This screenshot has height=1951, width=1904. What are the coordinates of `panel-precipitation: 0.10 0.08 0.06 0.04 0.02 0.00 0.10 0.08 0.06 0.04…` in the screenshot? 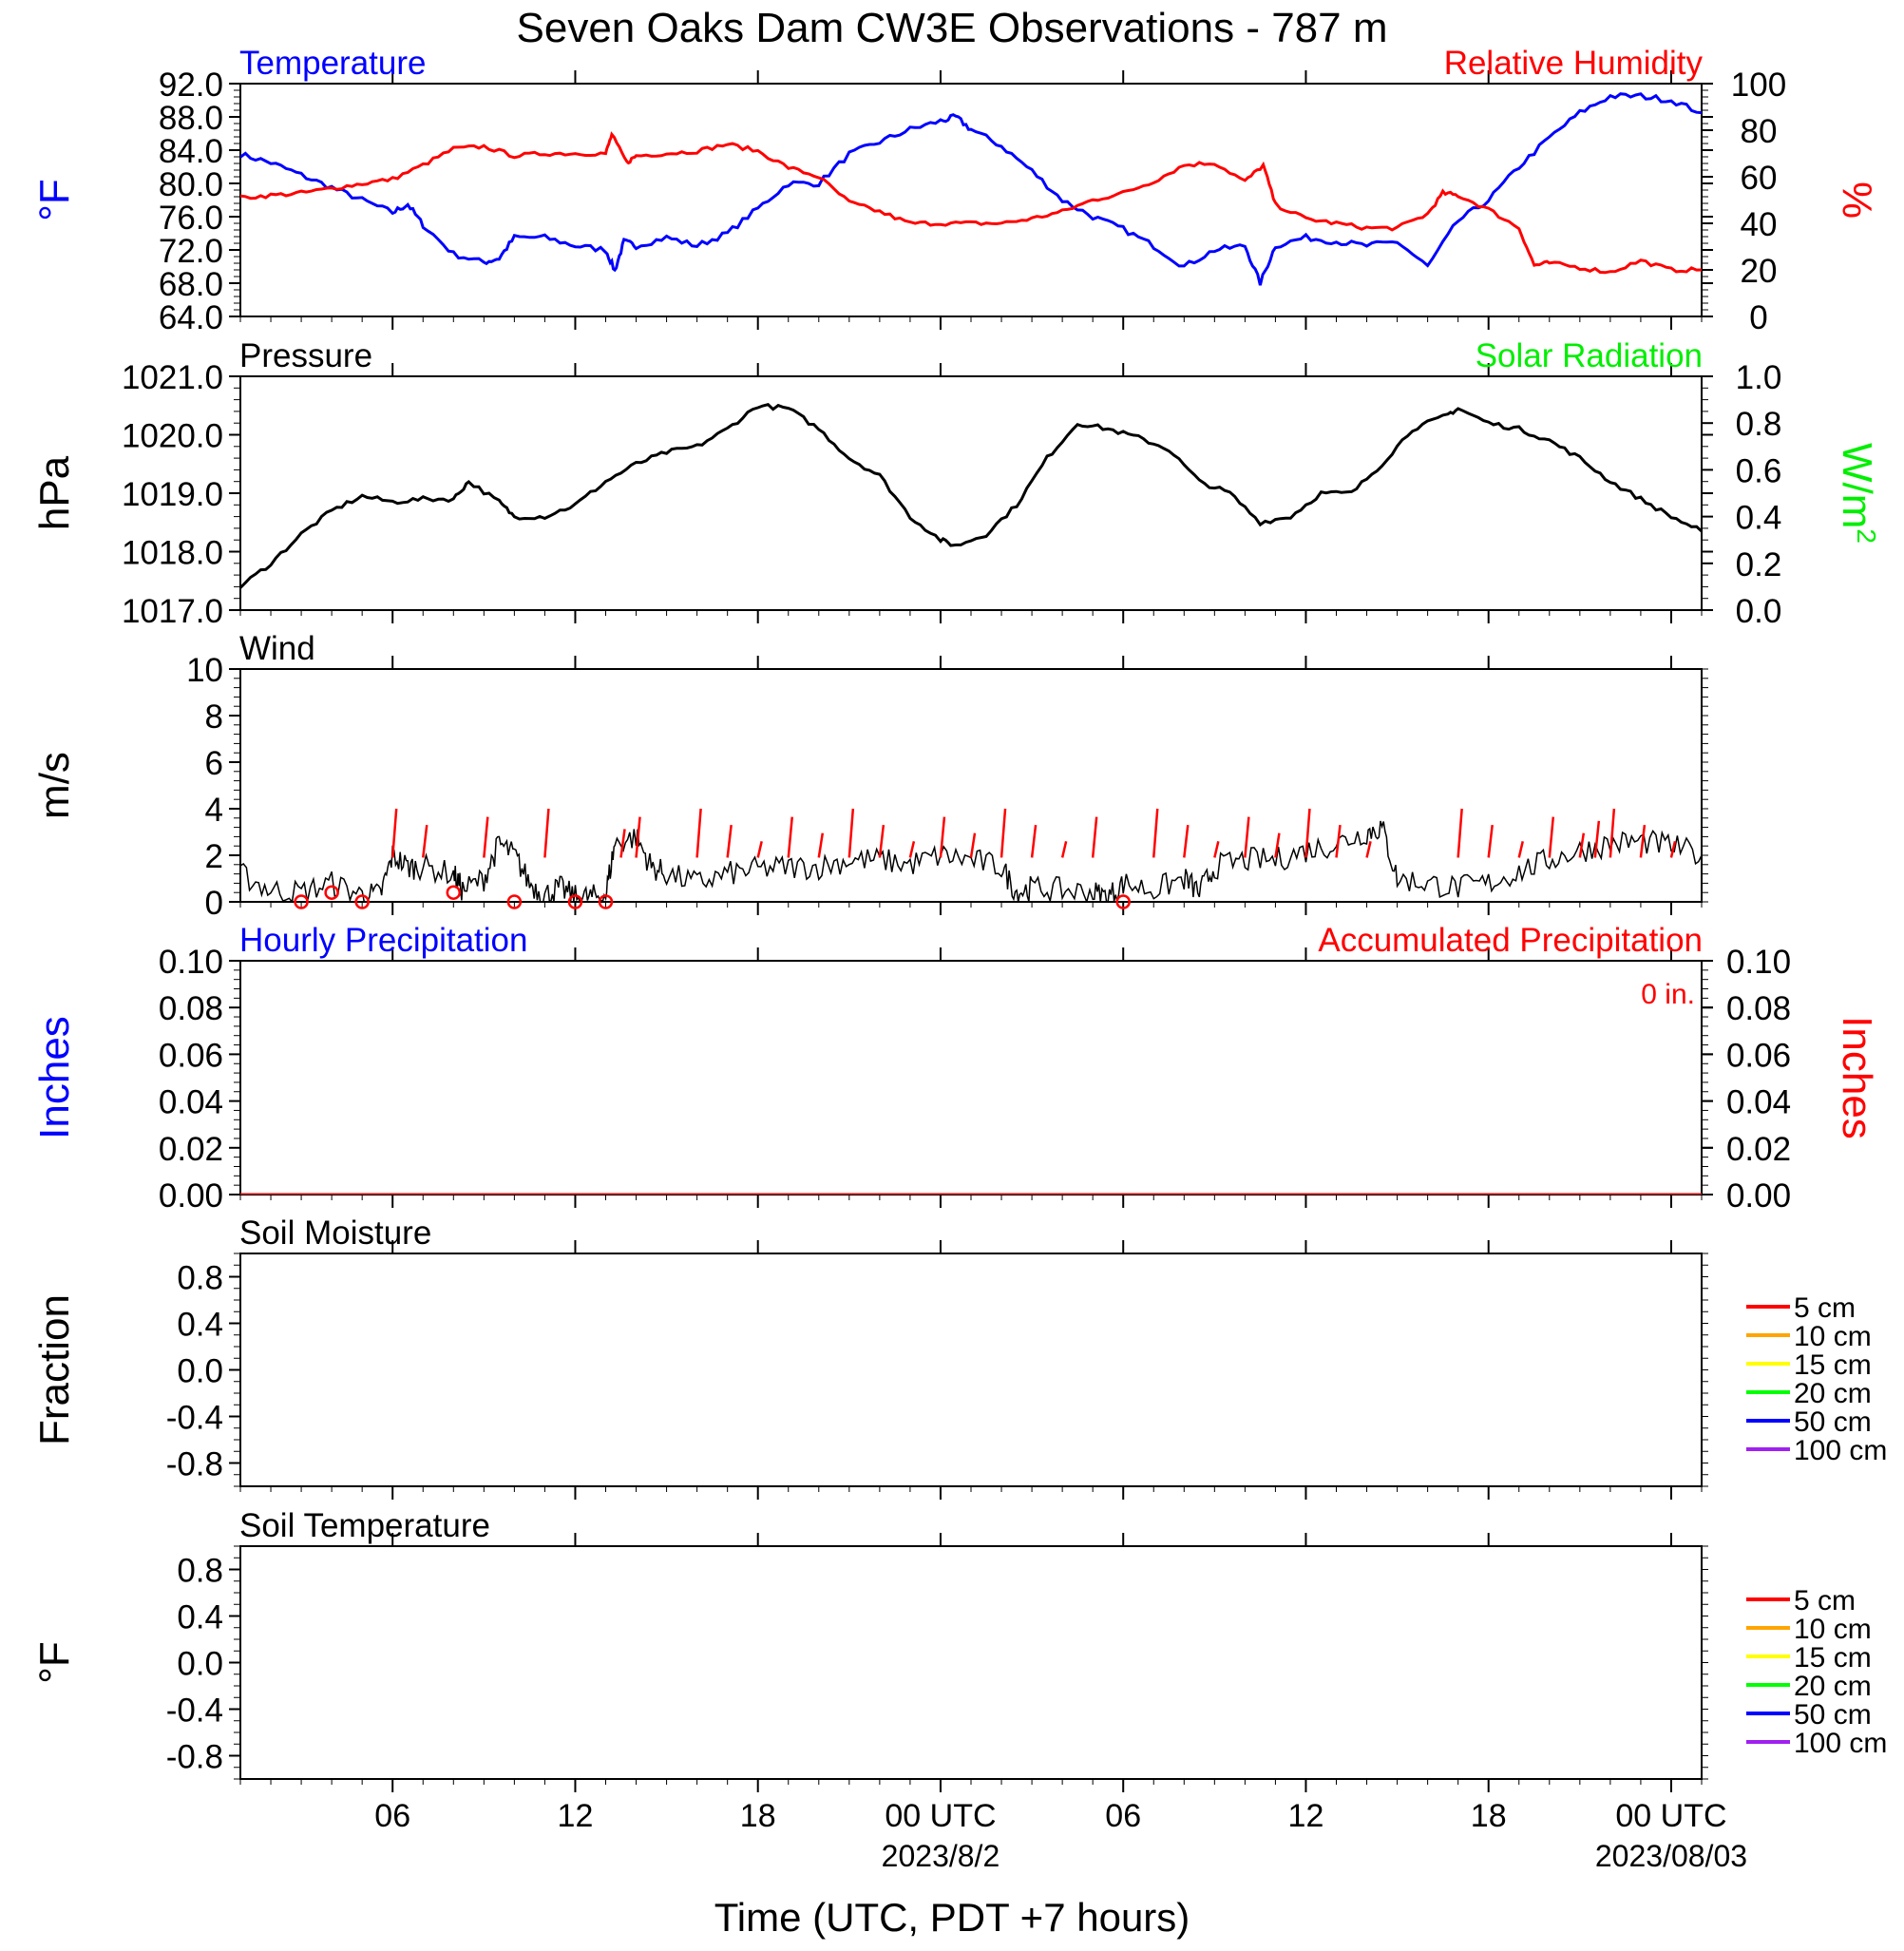 It's located at (956, 1068).